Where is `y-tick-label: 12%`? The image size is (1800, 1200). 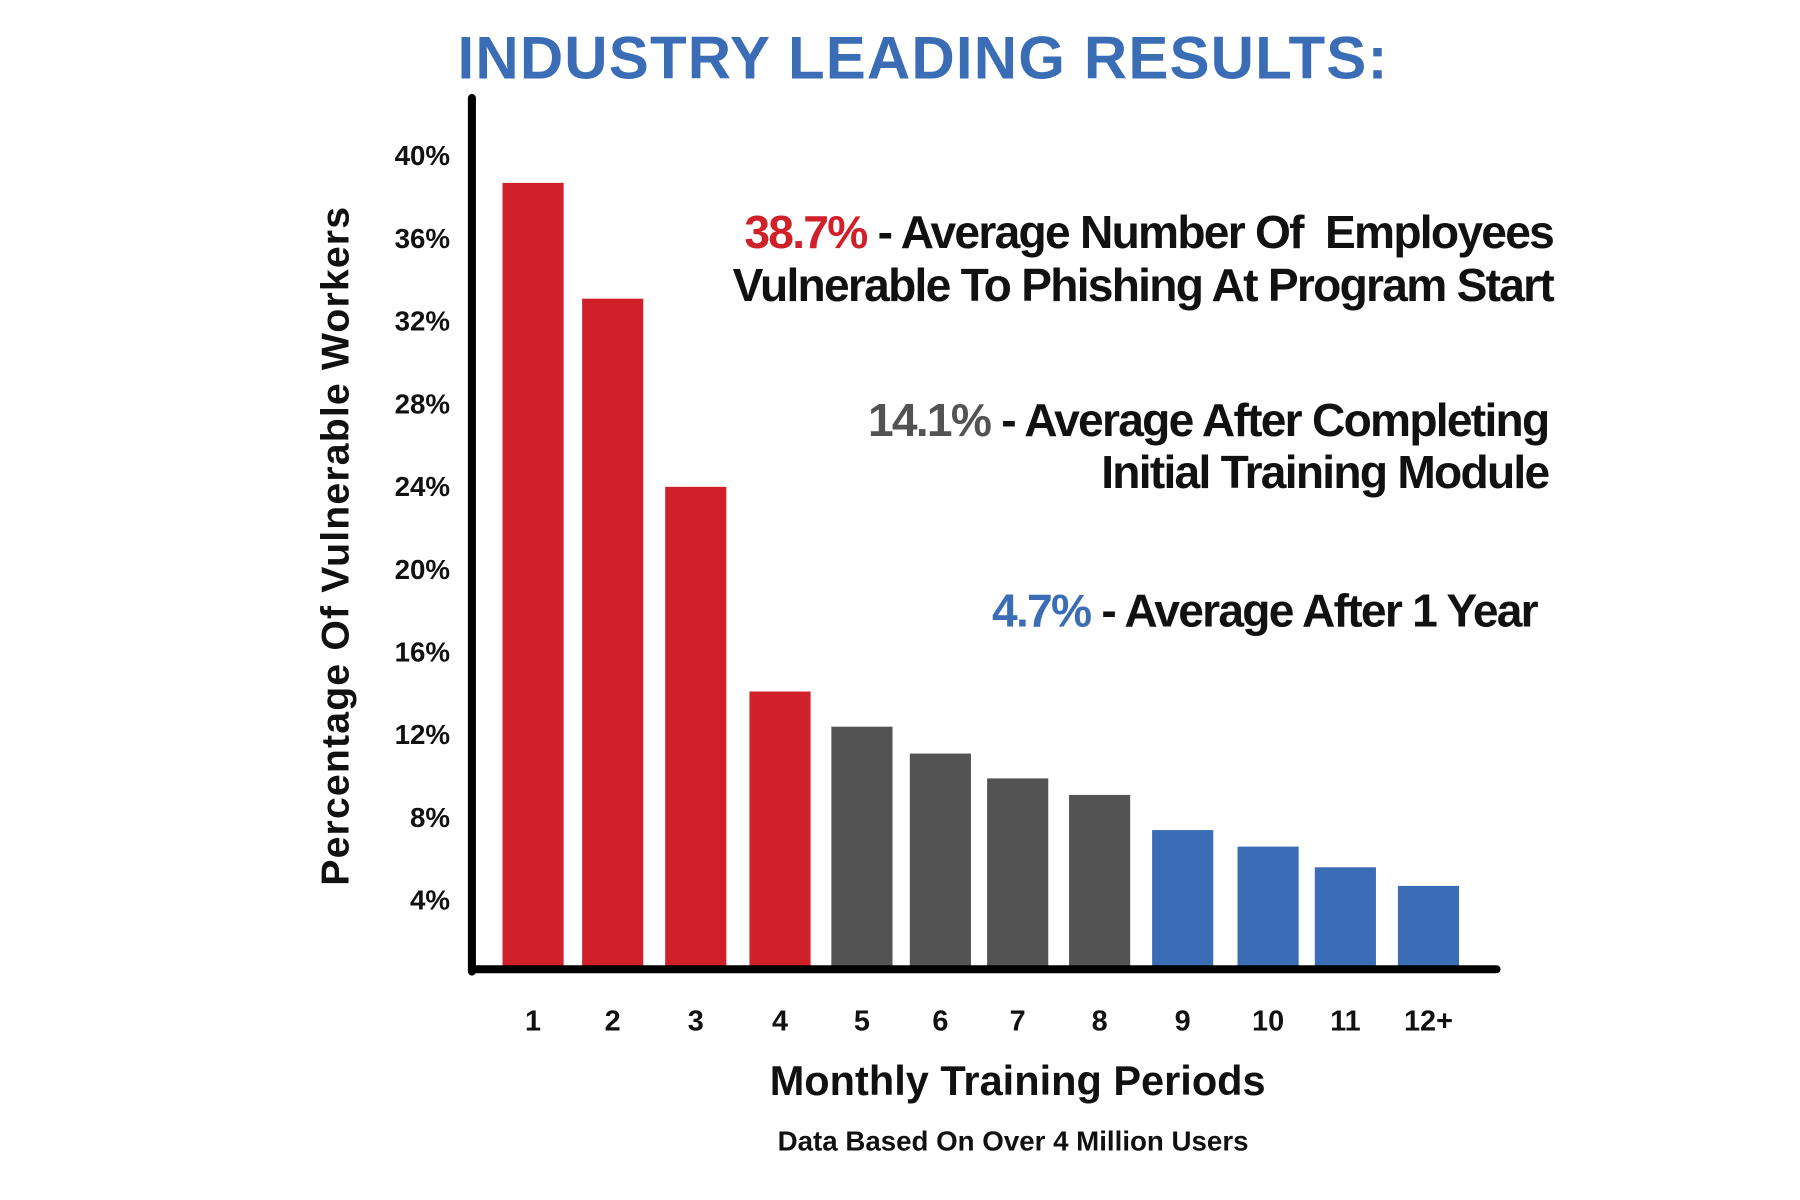
y-tick-label: 12% is located at coordinates (422, 734).